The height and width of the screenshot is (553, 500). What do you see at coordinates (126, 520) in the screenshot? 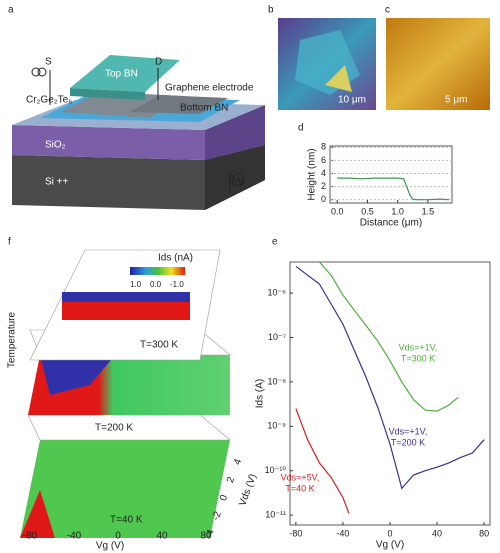
I see `plane-label: T=40 K` at bounding box center [126, 520].